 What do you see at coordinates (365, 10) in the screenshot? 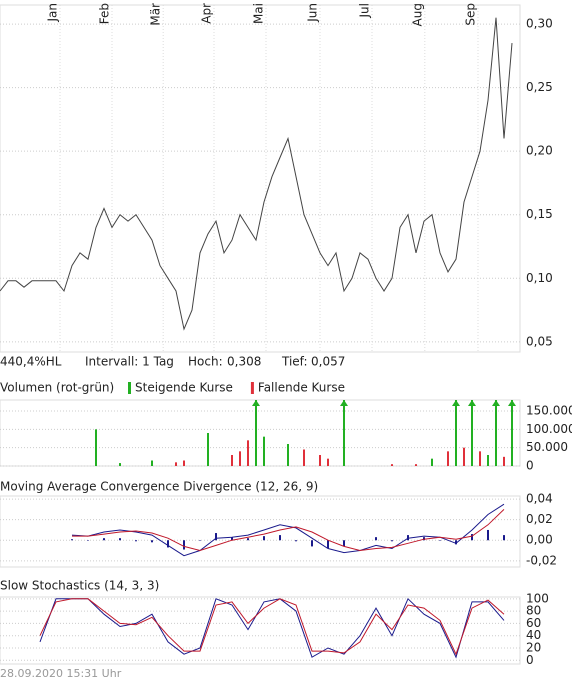
I see `x-tick-label: Jul` at bounding box center [365, 10].